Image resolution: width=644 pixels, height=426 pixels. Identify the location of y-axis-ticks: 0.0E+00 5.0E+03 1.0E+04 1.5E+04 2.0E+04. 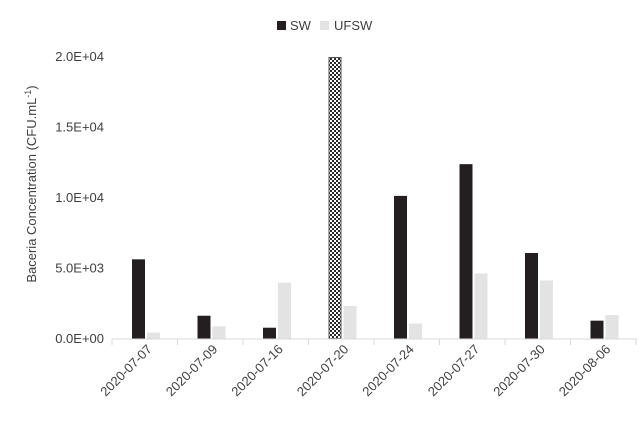
(79, 197).